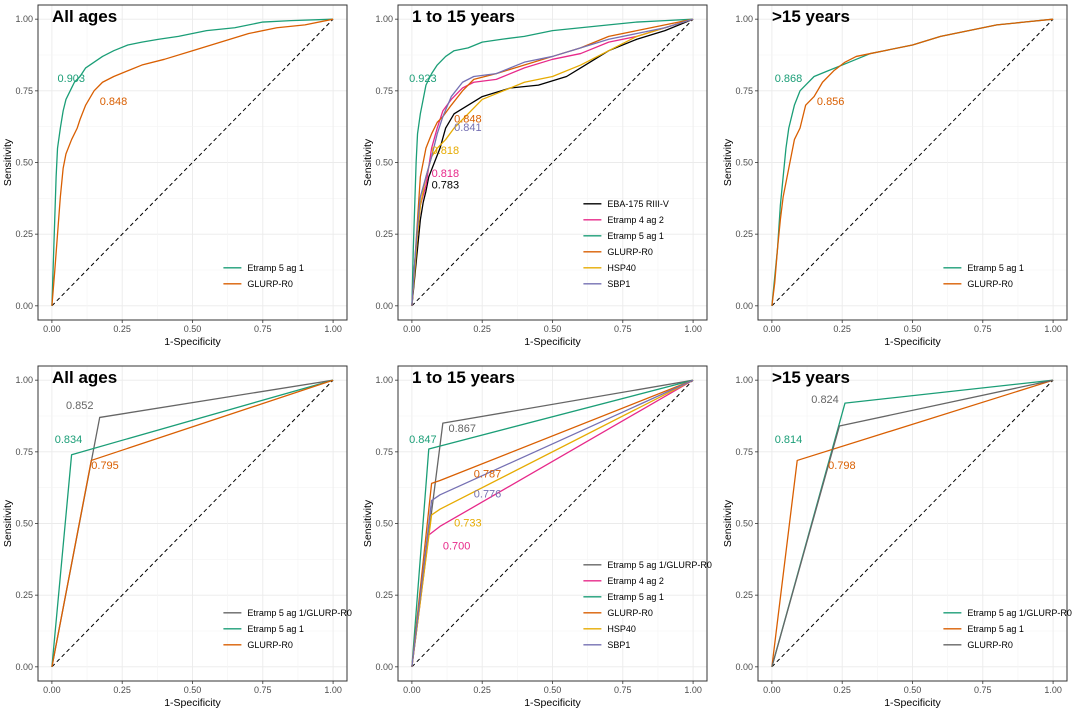 The image size is (1074, 714). What do you see at coordinates (488, 475) in the screenshot?
I see `auc-label: 0.787` at bounding box center [488, 475].